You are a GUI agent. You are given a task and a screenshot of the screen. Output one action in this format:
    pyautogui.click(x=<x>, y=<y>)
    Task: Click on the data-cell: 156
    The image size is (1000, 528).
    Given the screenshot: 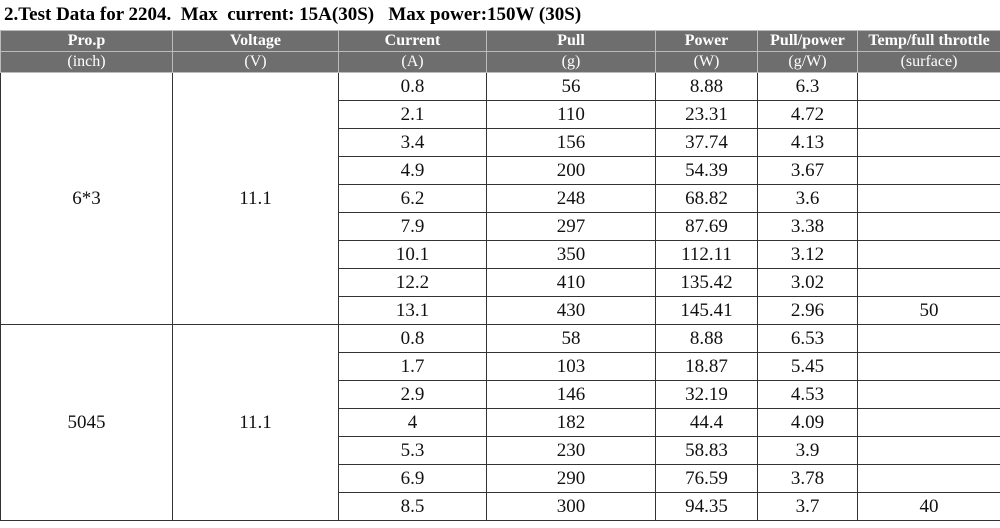 What is the action you would take?
    pyautogui.click(x=571, y=142)
    